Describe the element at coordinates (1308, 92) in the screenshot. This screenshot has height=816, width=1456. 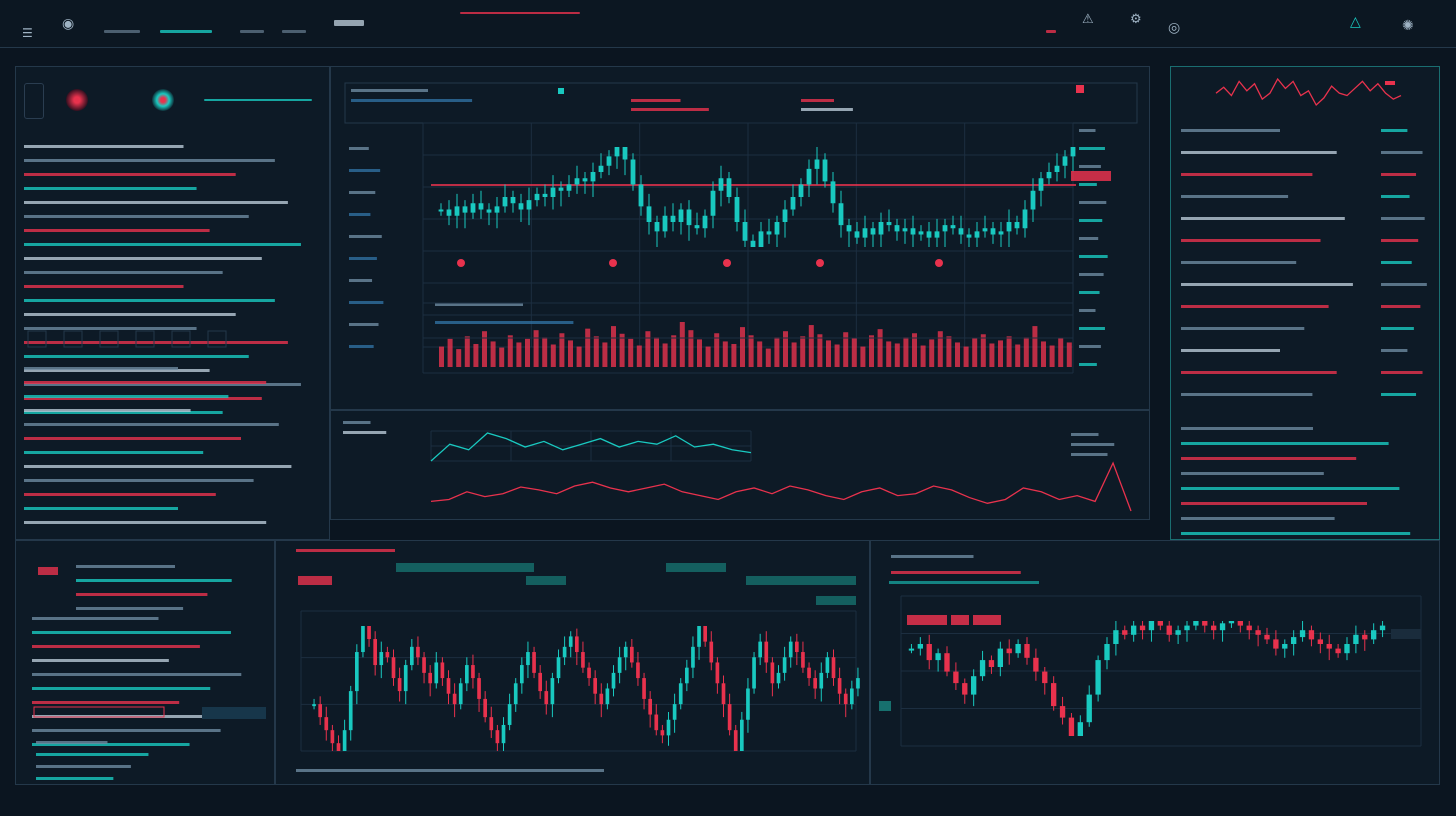
I see `mini-sparkline` at that location.